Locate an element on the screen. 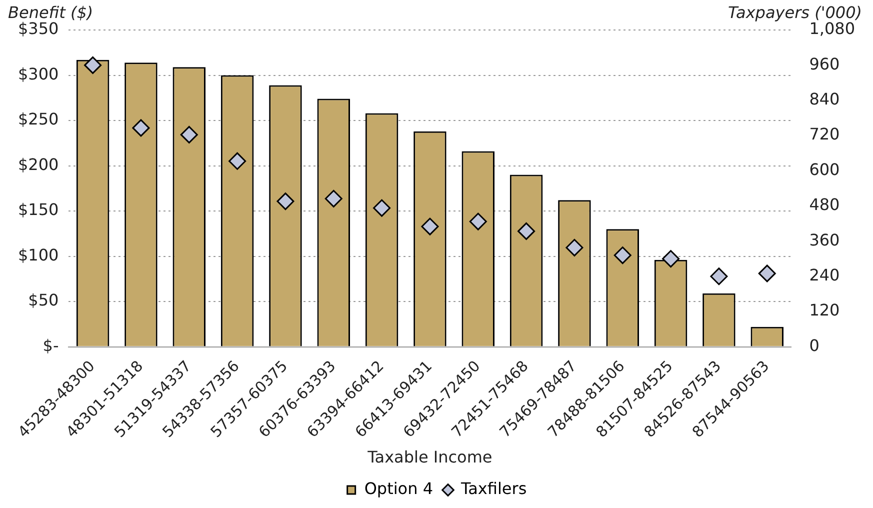 The width and height of the screenshot is (873, 508). y2-tick-label: 960 is located at coordinates (824, 64).